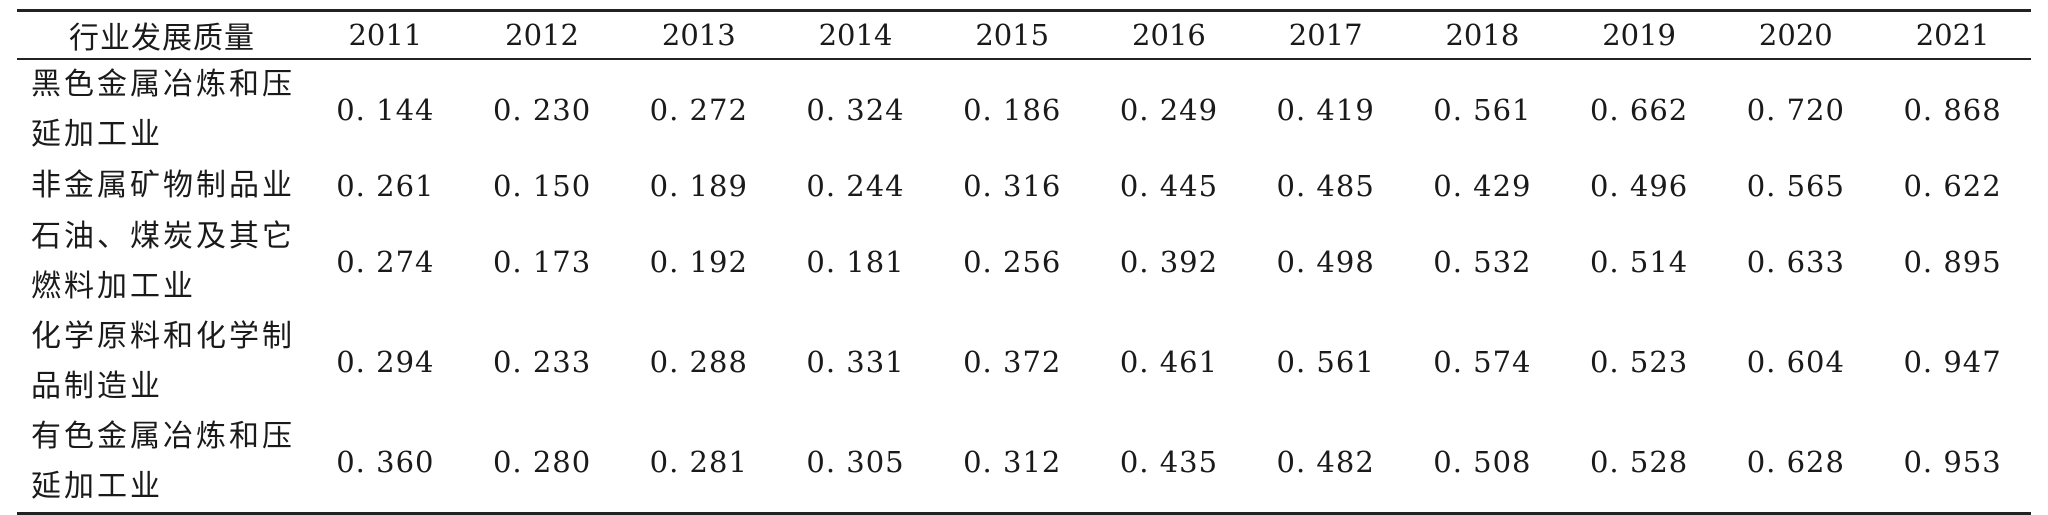 The width and height of the screenshot is (2048, 515). What do you see at coordinates (1795, 35) in the screenshot?
I see `year-header: 2020` at bounding box center [1795, 35].